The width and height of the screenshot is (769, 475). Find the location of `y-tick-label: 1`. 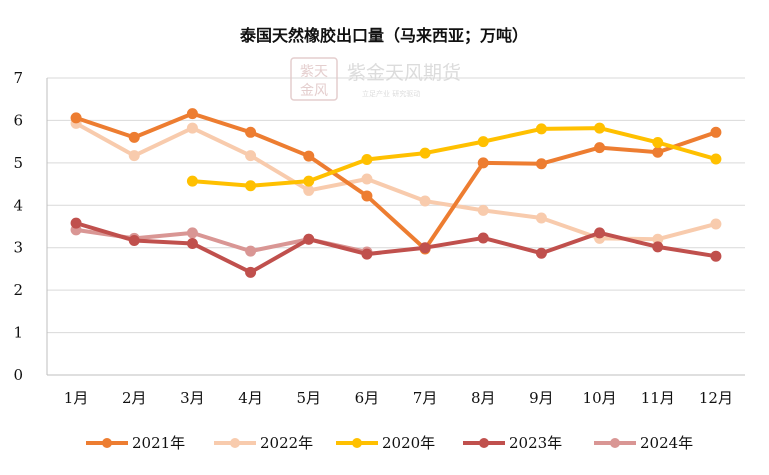

y-tick-label: 1 is located at coordinates (18, 333).